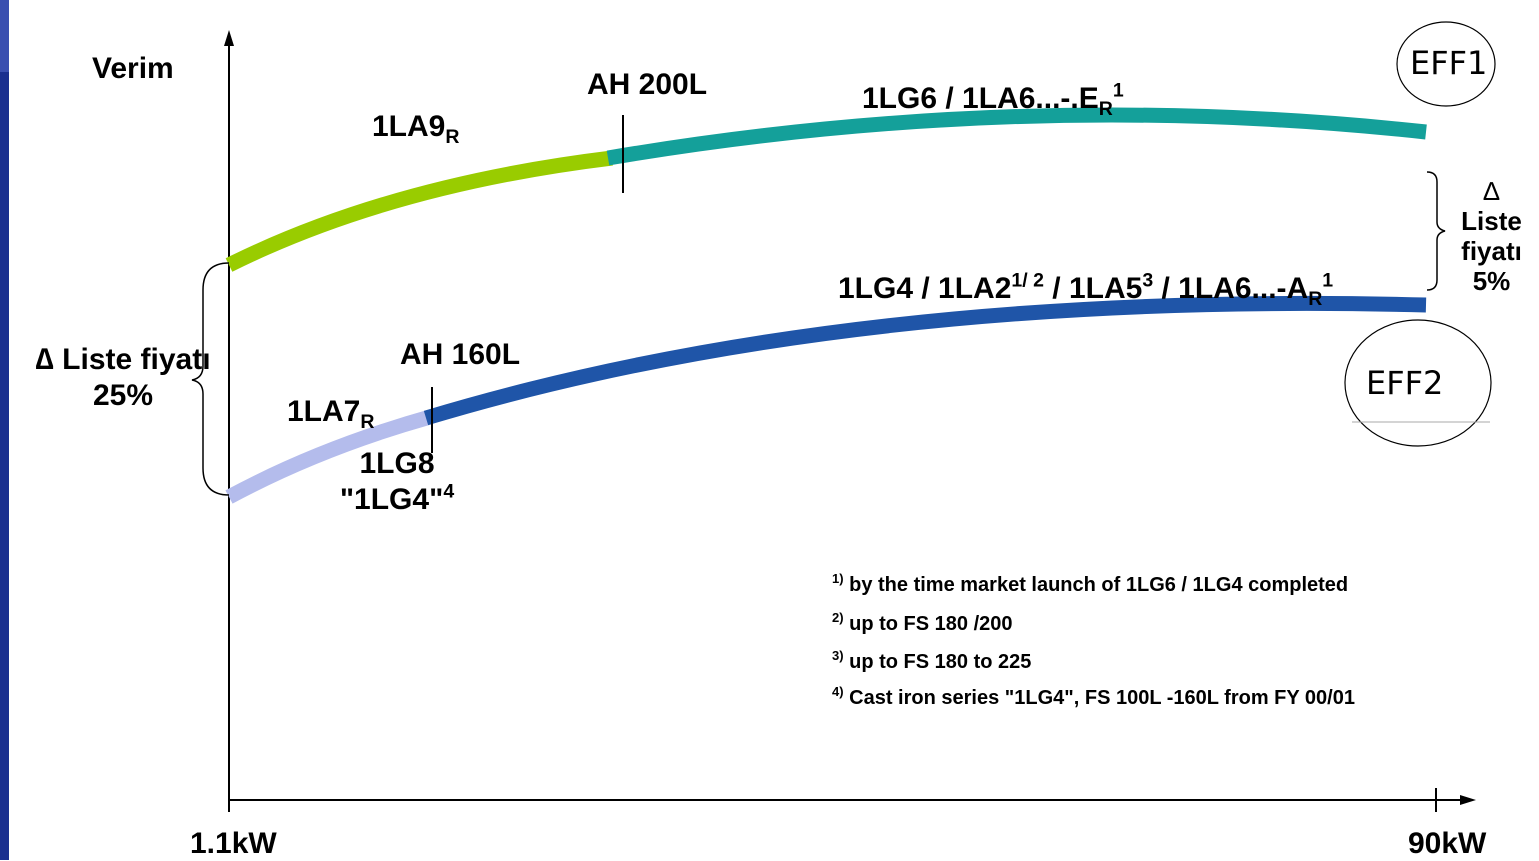  I want to click on eff2-badge: EFF2, so click(1405, 383).